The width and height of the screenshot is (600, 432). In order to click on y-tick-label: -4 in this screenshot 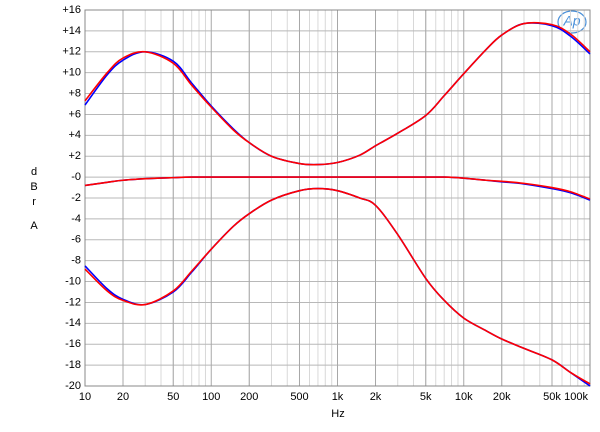, I will do `click(76, 219)`.